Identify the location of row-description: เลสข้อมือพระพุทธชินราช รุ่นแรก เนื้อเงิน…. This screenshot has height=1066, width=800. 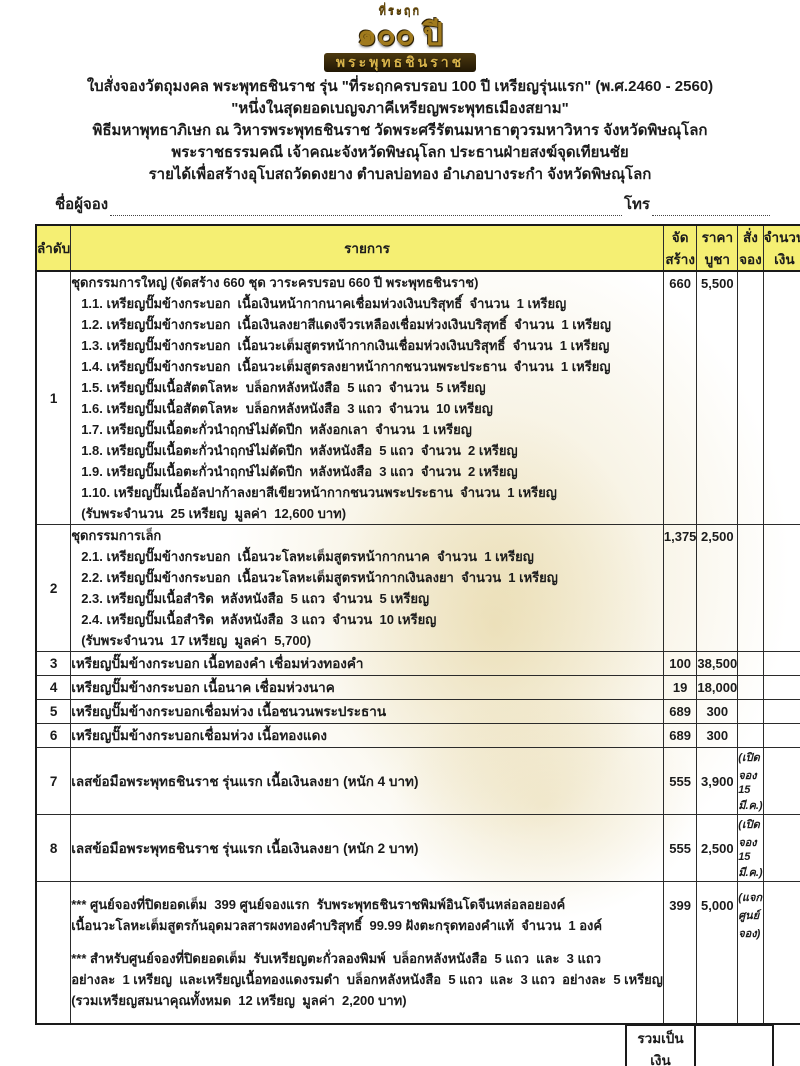
(367, 848).